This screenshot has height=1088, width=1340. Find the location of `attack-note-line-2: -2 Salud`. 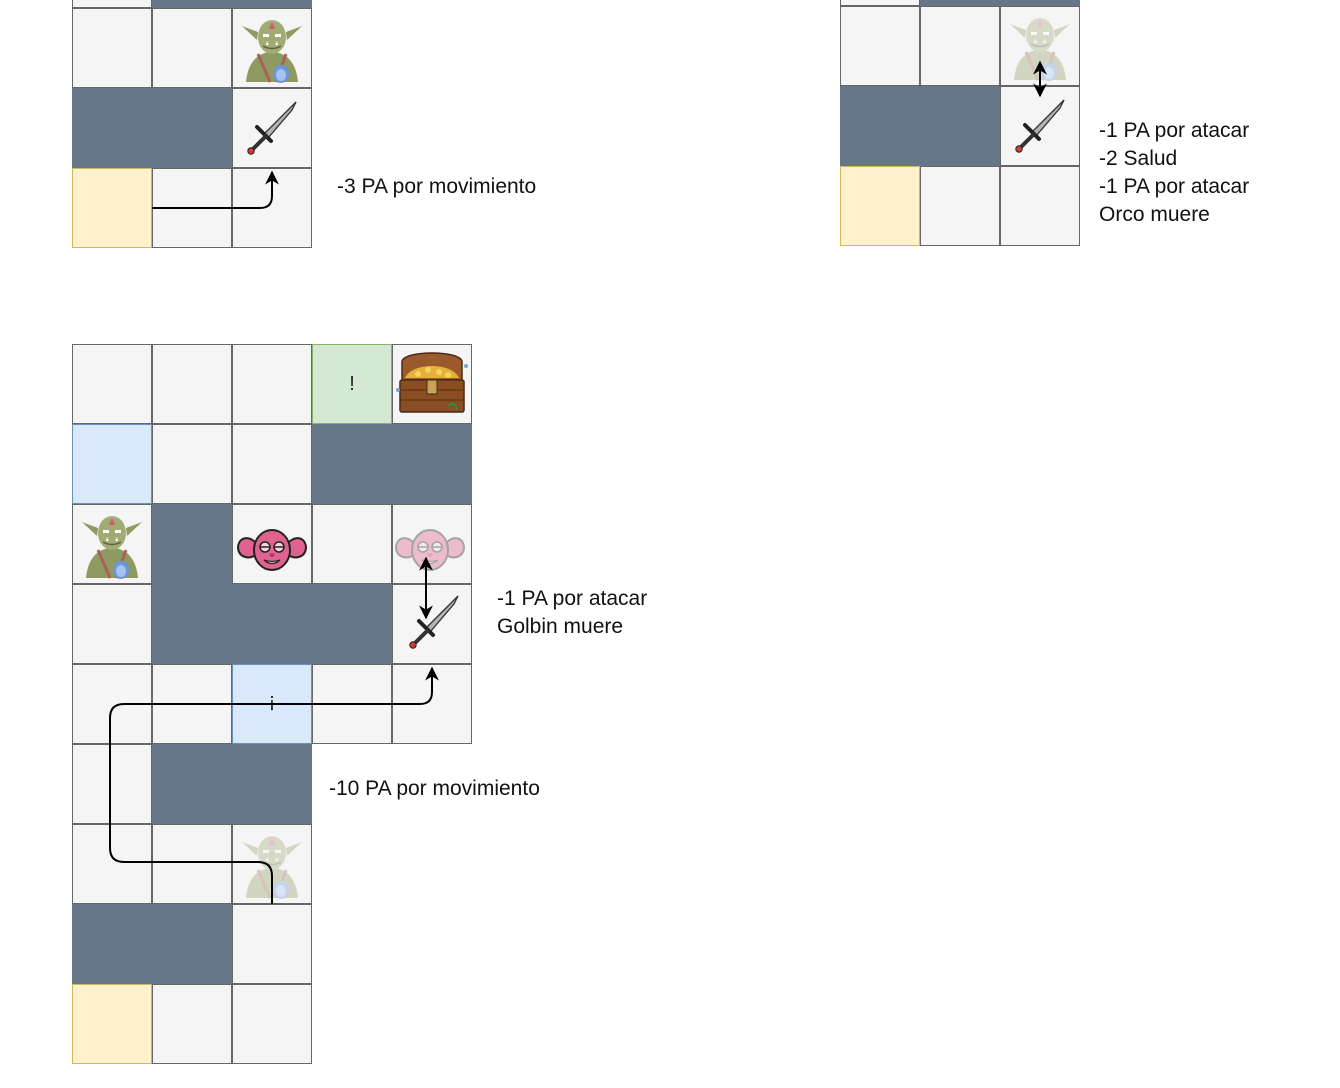

attack-note-line-2: -2 Salud is located at coordinates (1138, 158).